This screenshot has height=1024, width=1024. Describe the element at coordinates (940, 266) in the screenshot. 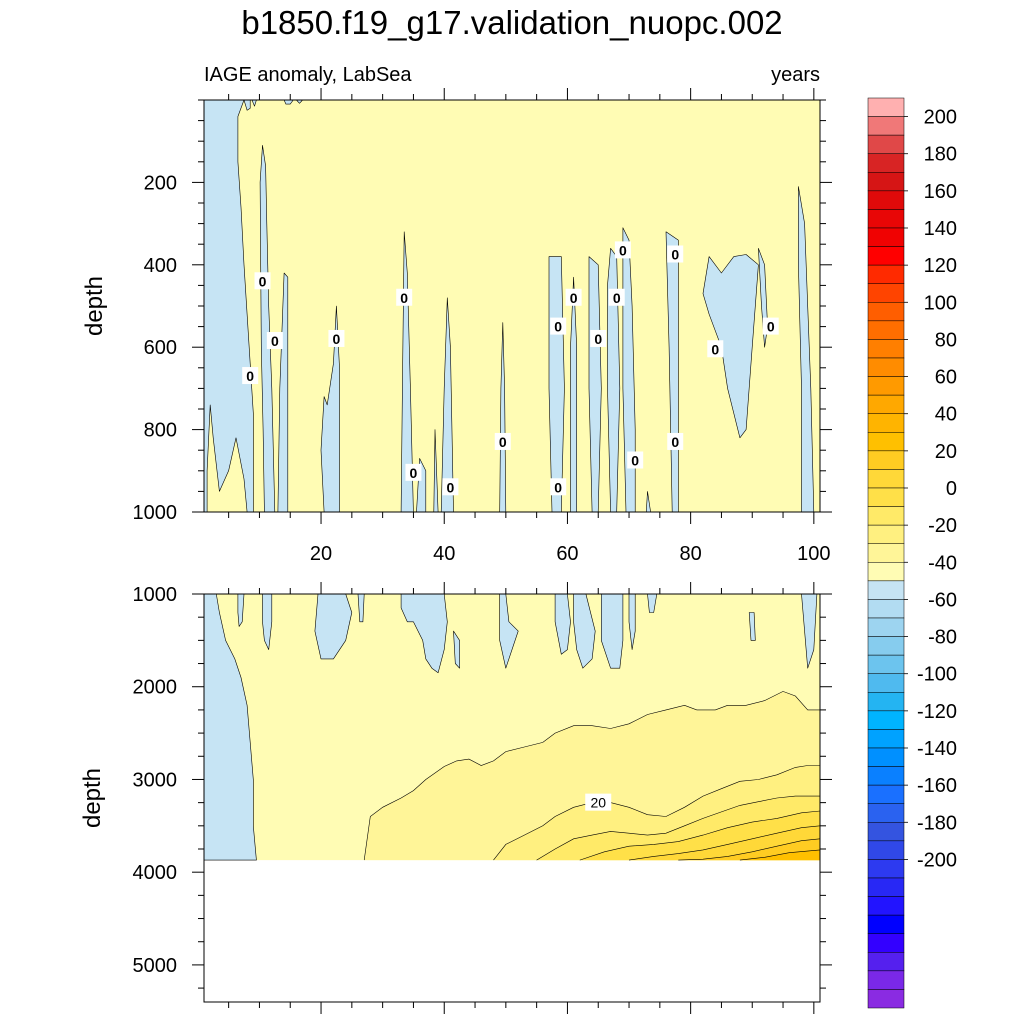

I see `colorbar-tick-label: 120` at that location.